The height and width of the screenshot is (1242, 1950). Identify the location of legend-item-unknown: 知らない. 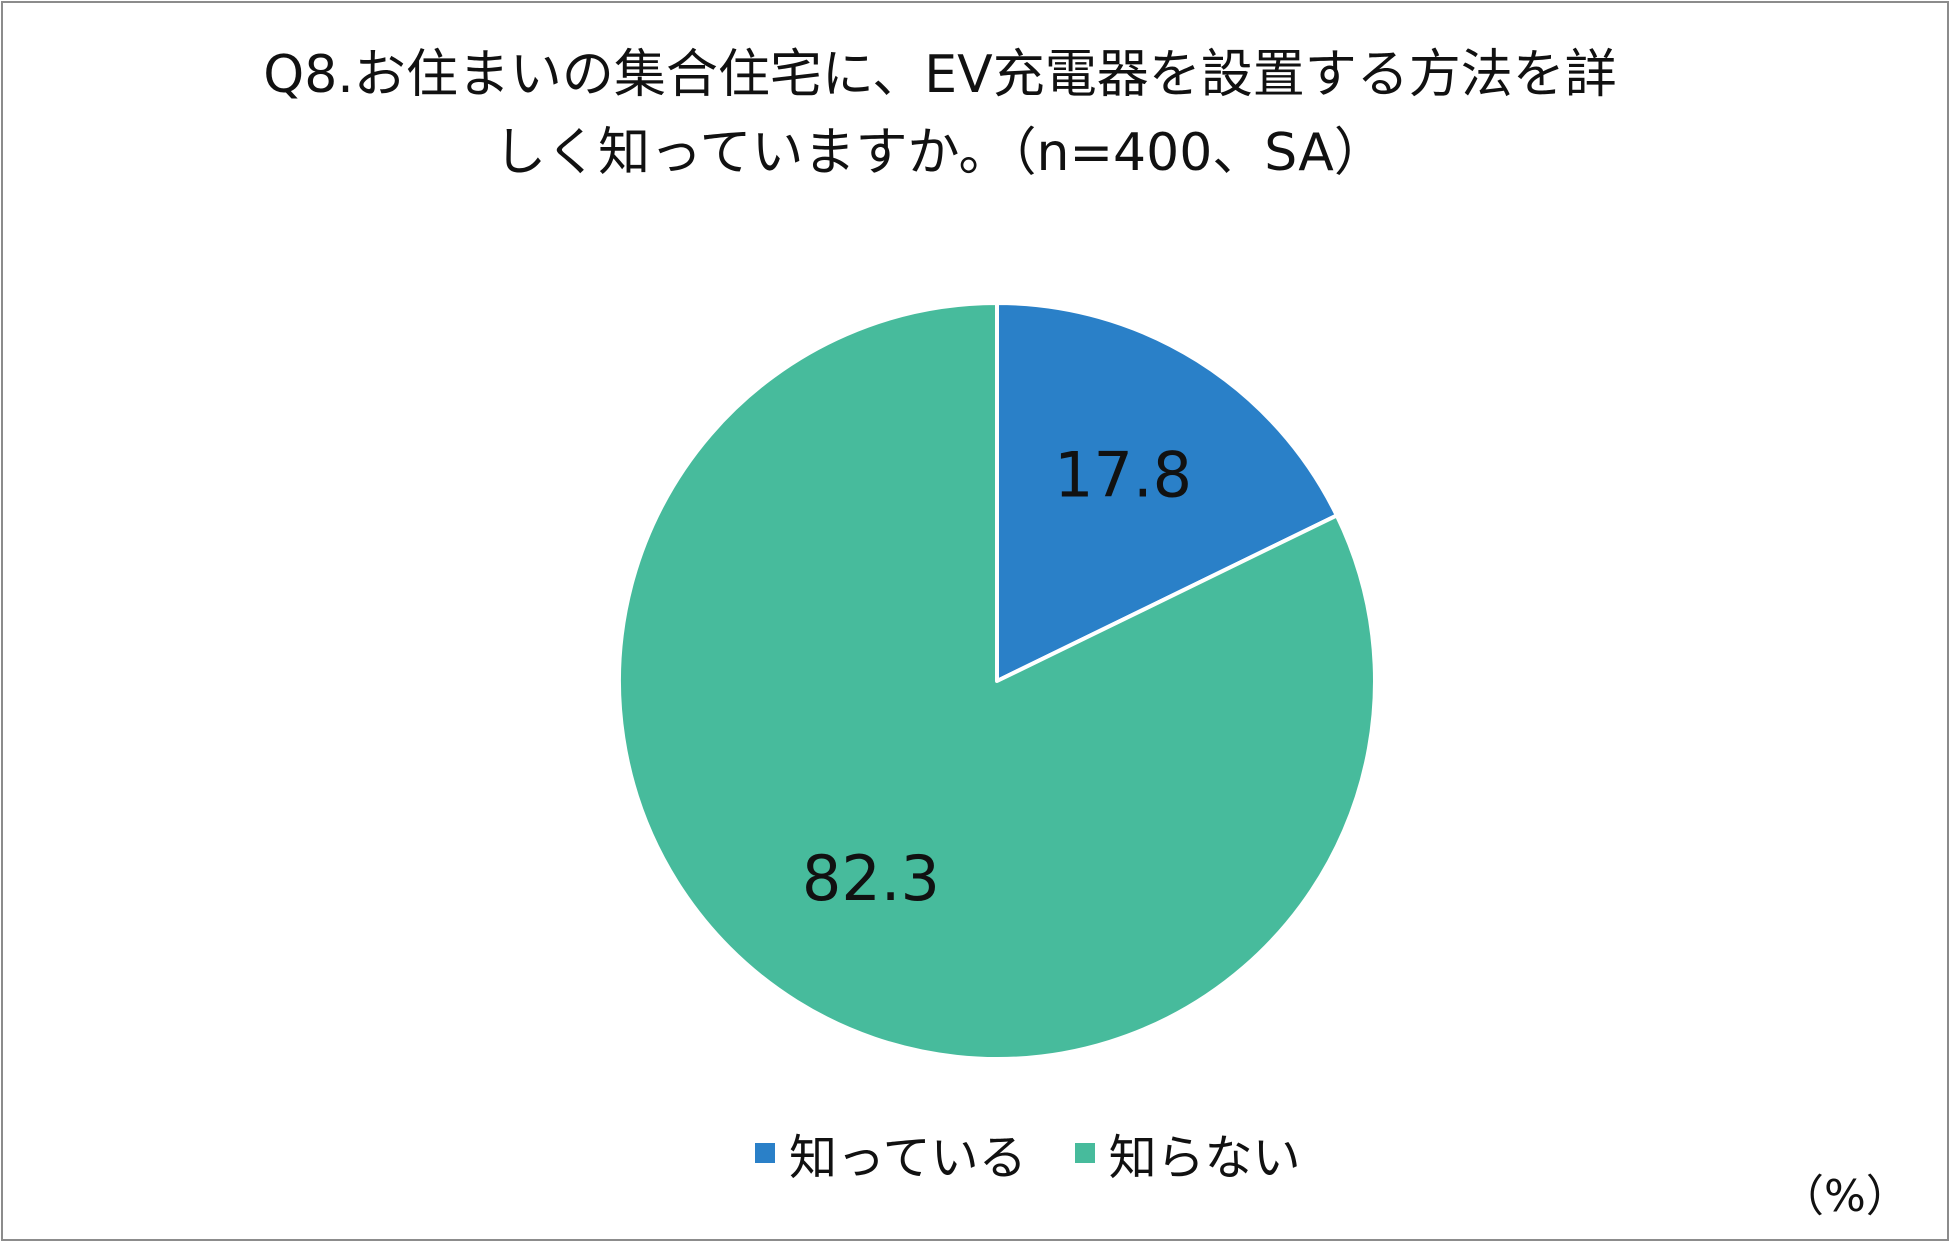
(1187, 1153).